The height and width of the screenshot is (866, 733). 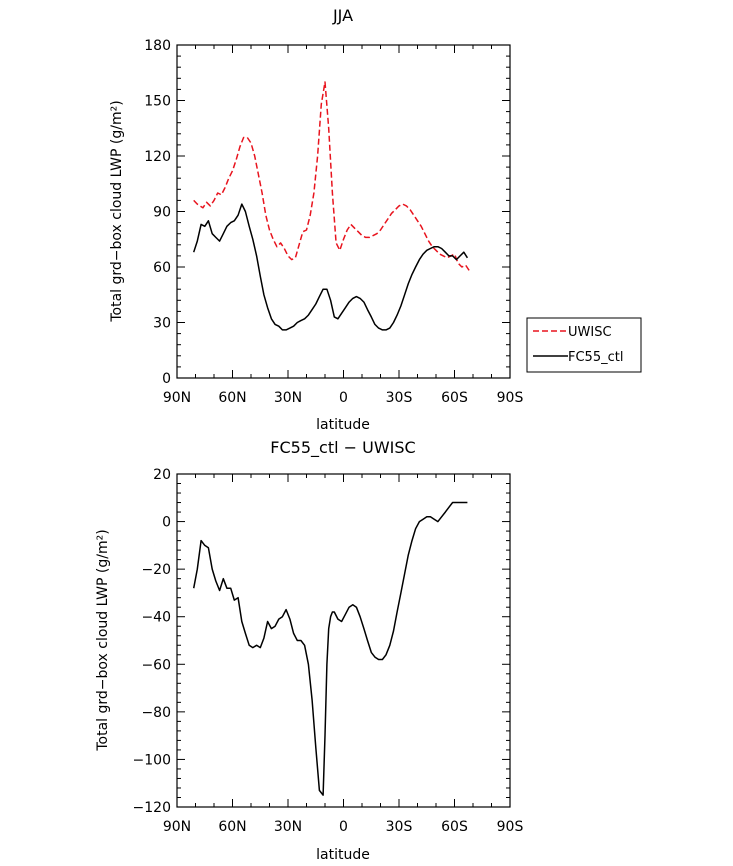 What do you see at coordinates (152, 760) in the screenshot?
I see `y-tick-label: −100` at bounding box center [152, 760].